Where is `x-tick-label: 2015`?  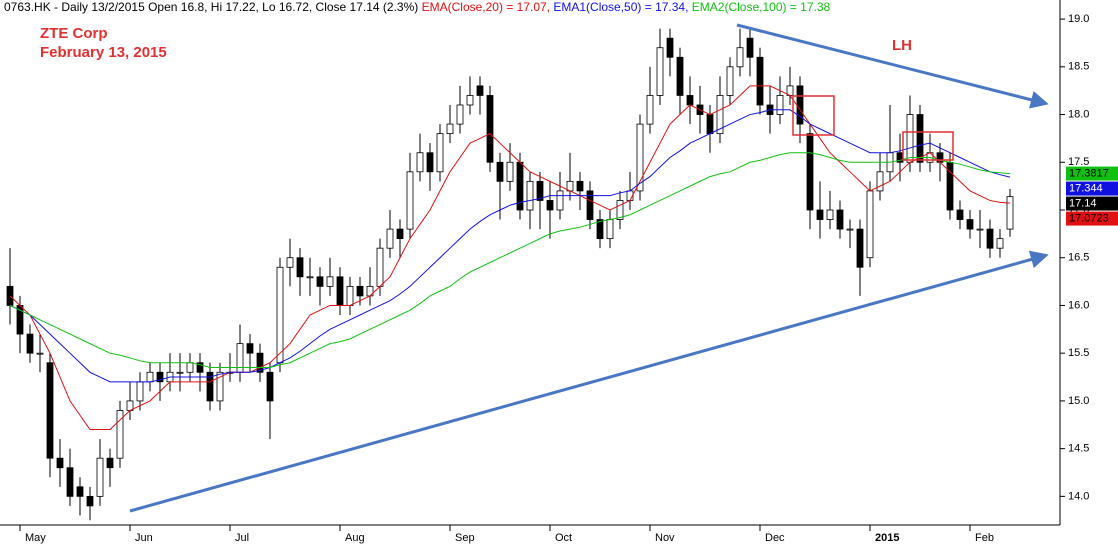 x-tick-label: 2015 is located at coordinates (887, 538).